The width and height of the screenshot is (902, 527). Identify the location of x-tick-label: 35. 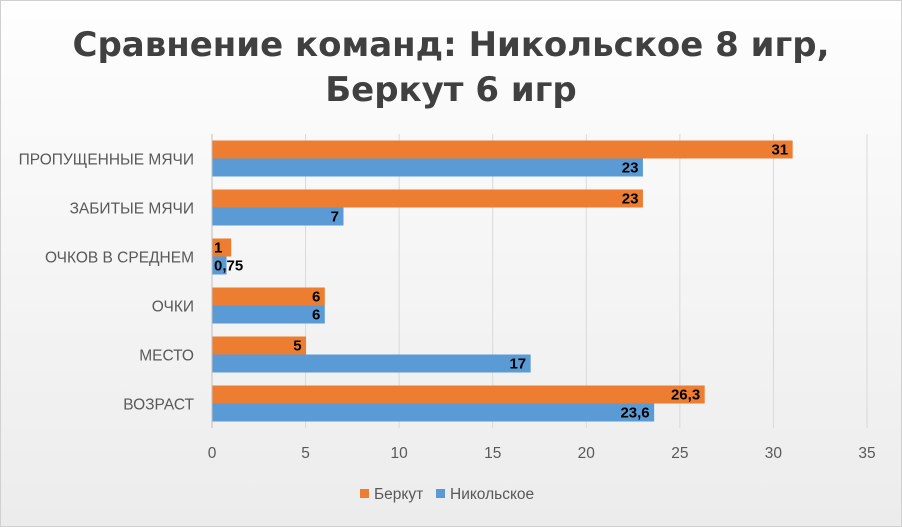
(866, 453).